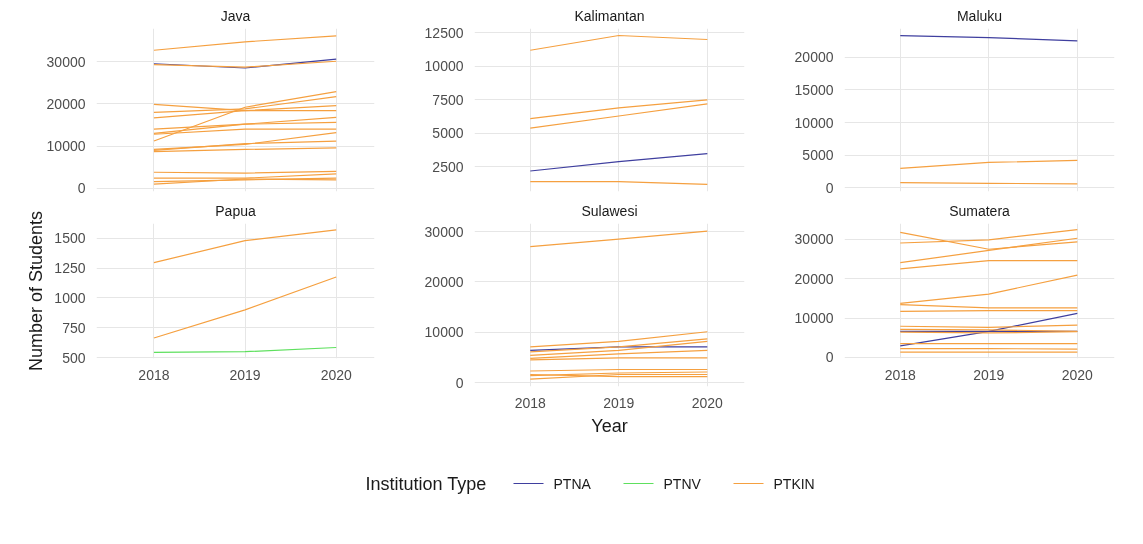 The height and width of the screenshot is (544, 1143). Describe the element at coordinates (448, 166) in the screenshot. I see `y-tick-label: 2500` at that location.